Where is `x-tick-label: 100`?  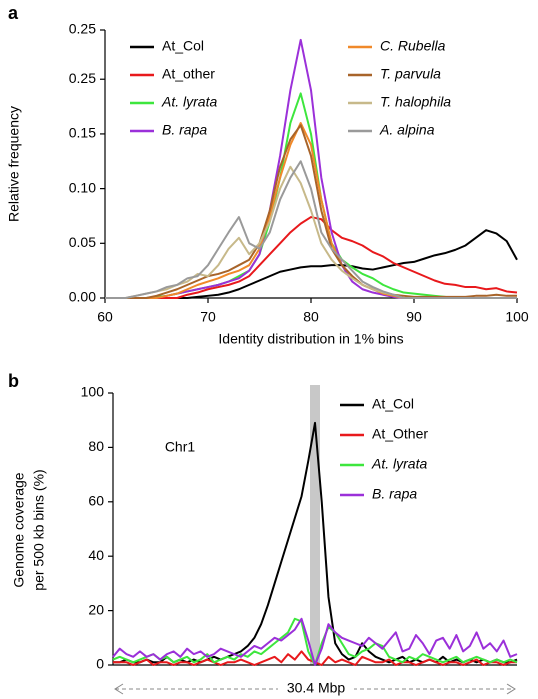 x-tick-label: 100 is located at coordinates (517, 317).